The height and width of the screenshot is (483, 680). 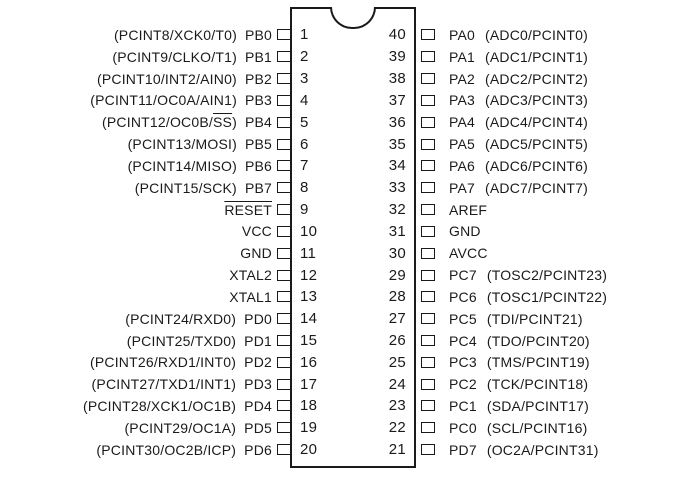 I want to click on pin-row-37: PA3 (ADC3/PCINT3), so click(x=548, y=100).